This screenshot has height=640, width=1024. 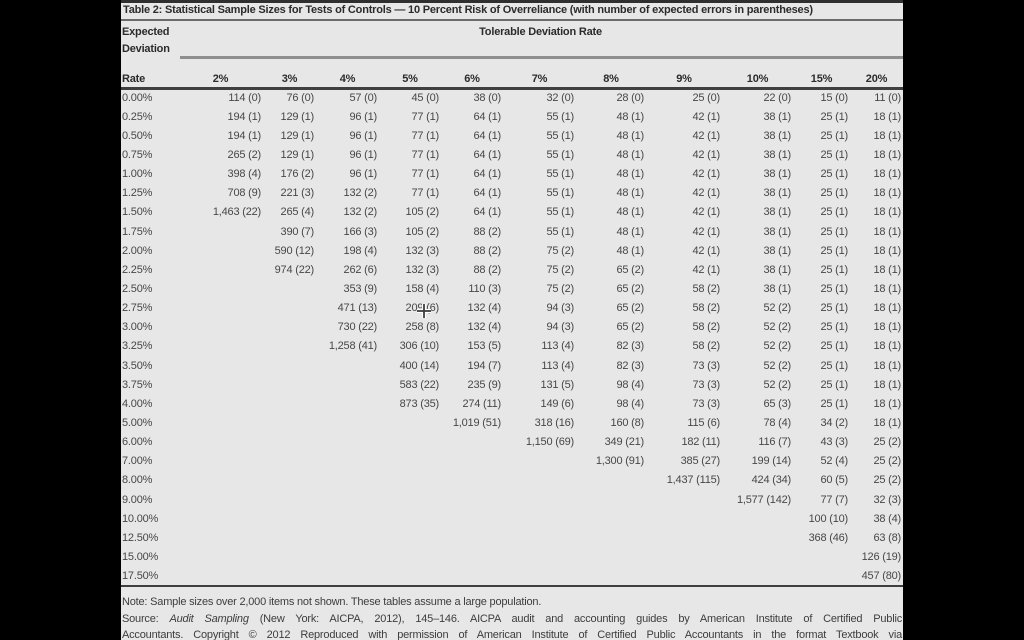 I want to click on cell: 1,437 (115), so click(x=693, y=480).